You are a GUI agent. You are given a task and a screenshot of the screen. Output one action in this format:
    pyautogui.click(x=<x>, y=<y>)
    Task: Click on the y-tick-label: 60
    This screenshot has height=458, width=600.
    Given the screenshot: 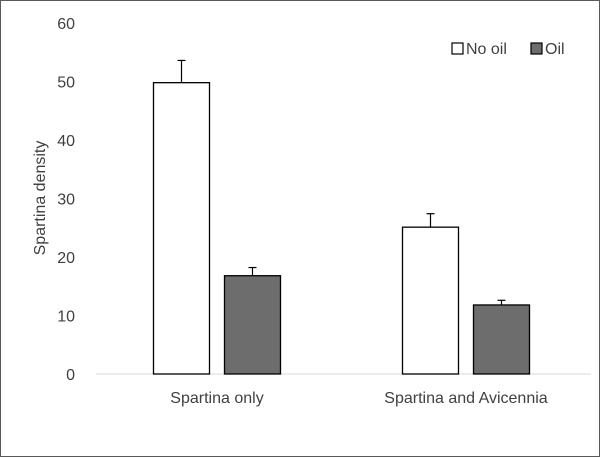 What is the action you would take?
    pyautogui.click(x=66, y=24)
    